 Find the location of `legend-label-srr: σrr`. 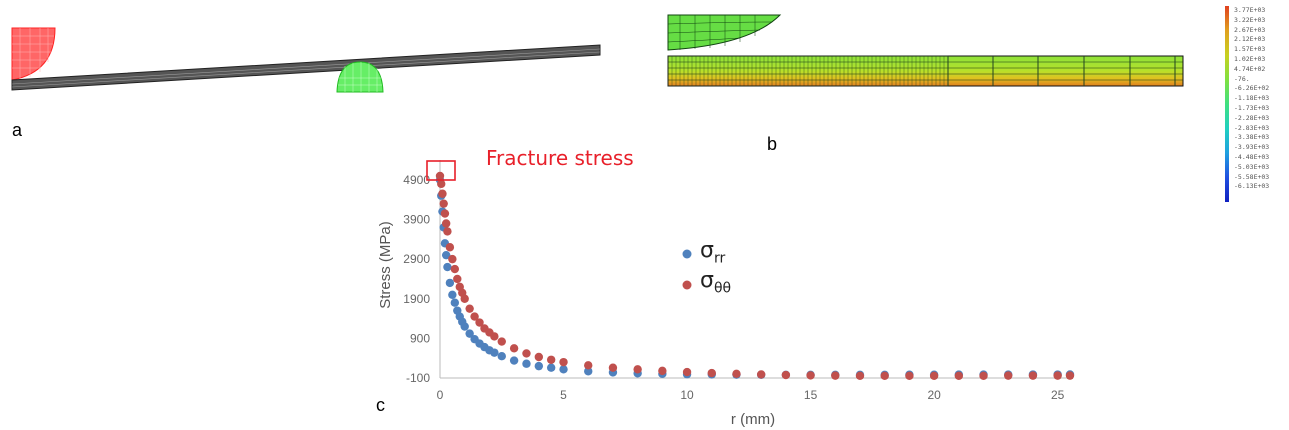

legend-label-srr: σrr is located at coordinates (713, 252).